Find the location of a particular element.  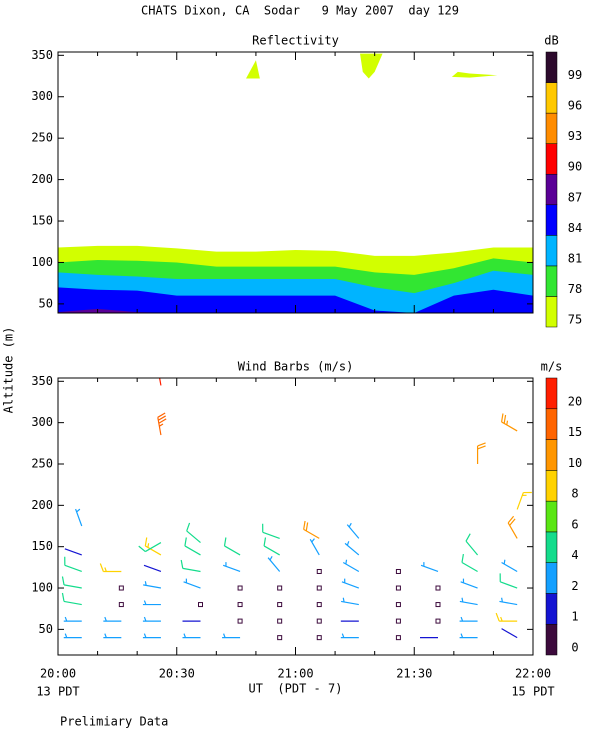

colorbar-label: 78 is located at coordinates (575, 289).